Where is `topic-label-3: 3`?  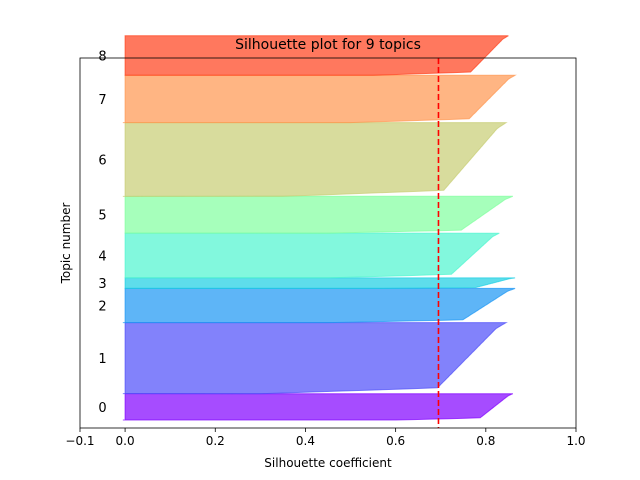 topic-label-3: 3 is located at coordinates (102, 284).